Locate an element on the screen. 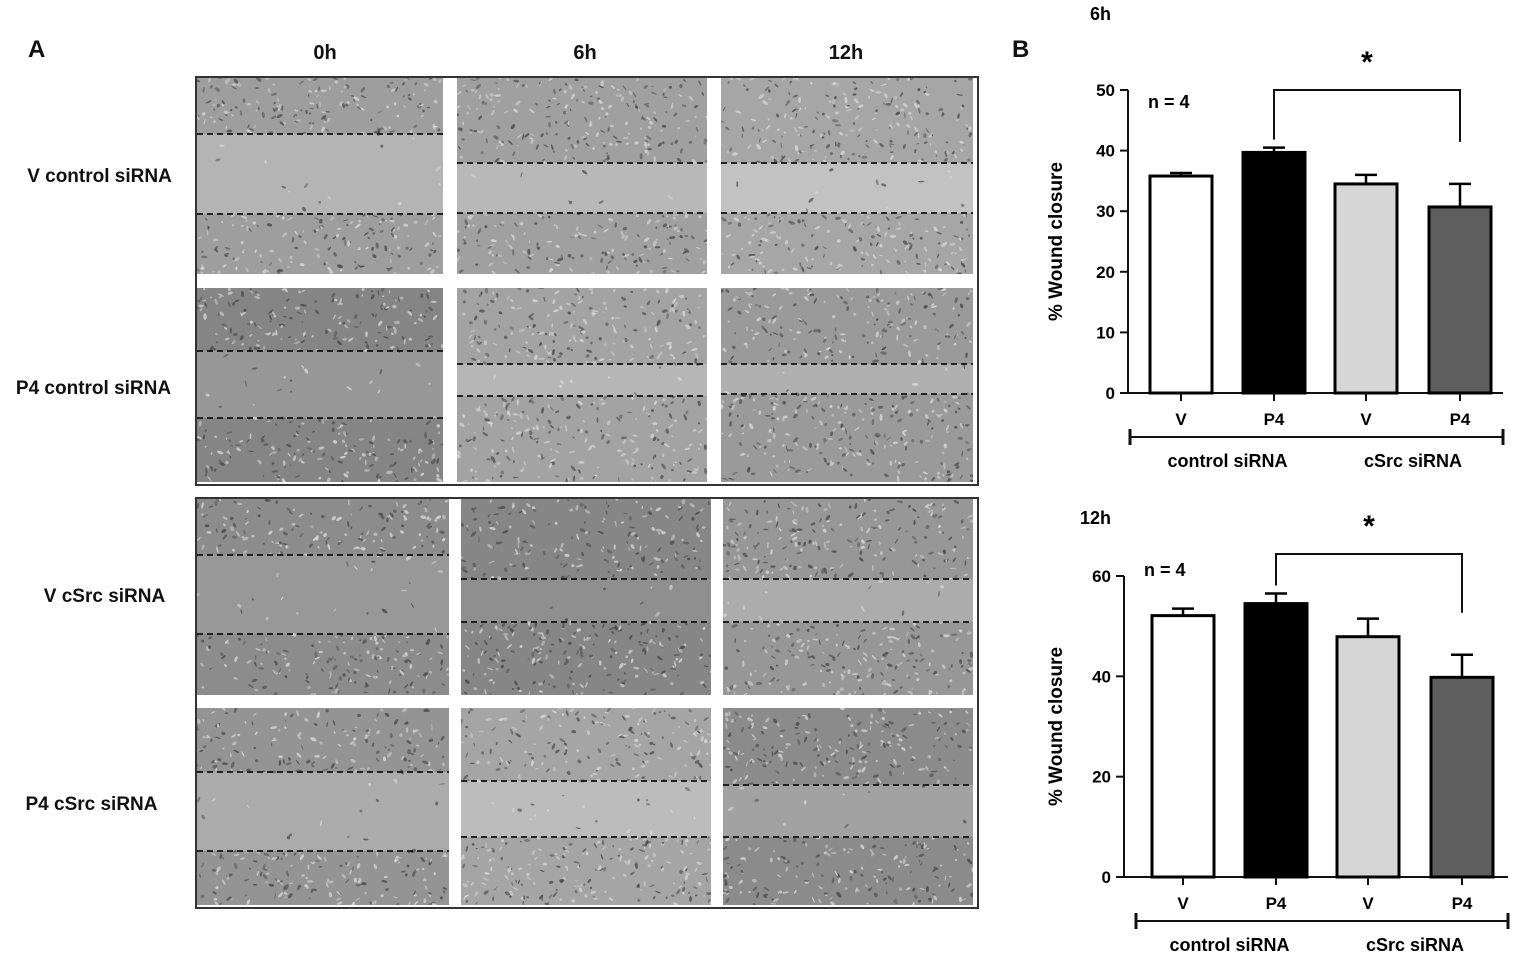 Image resolution: width=1536 pixels, height=955 pixels. panel-b-letter: B is located at coordinates (1021, 49).